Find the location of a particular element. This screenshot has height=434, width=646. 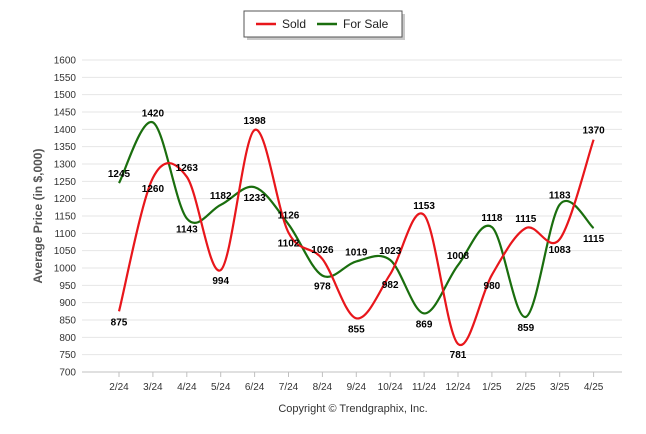

data-label-for-sale: 1008 is located at coordinates (458, 256).